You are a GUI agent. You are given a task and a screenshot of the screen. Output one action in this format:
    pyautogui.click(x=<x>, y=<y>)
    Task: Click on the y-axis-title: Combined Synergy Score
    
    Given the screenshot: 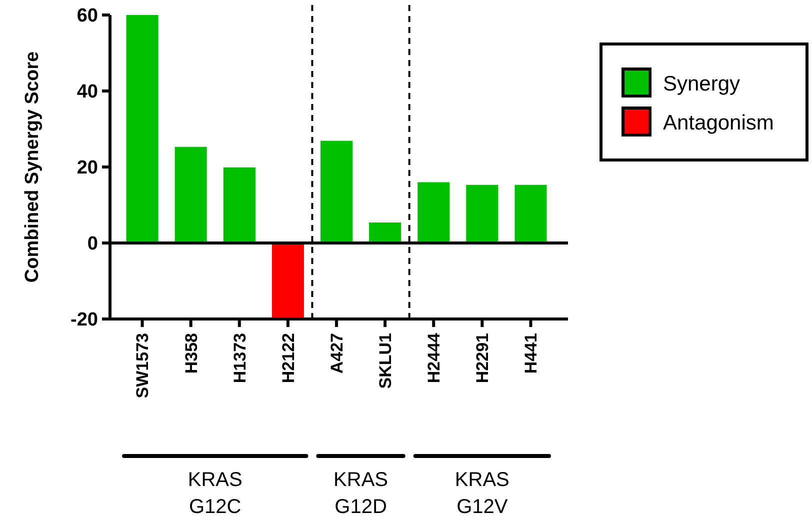 What is the action you would take?
    pyautogui.click(x=32, y=167)
    